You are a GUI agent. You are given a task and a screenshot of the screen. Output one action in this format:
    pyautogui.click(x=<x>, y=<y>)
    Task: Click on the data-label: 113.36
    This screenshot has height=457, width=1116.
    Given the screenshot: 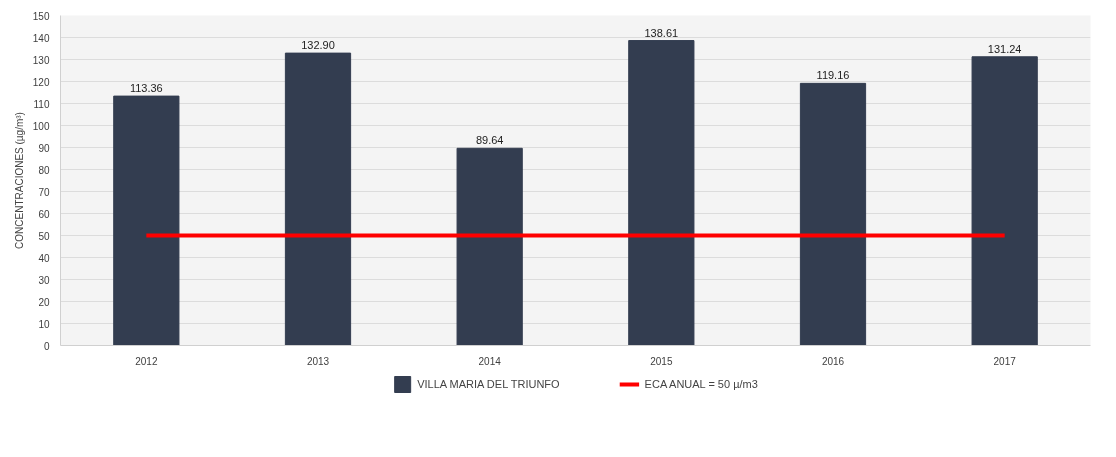 What is the action you would take?
    pyautogui.click(x=146, y=88)
    